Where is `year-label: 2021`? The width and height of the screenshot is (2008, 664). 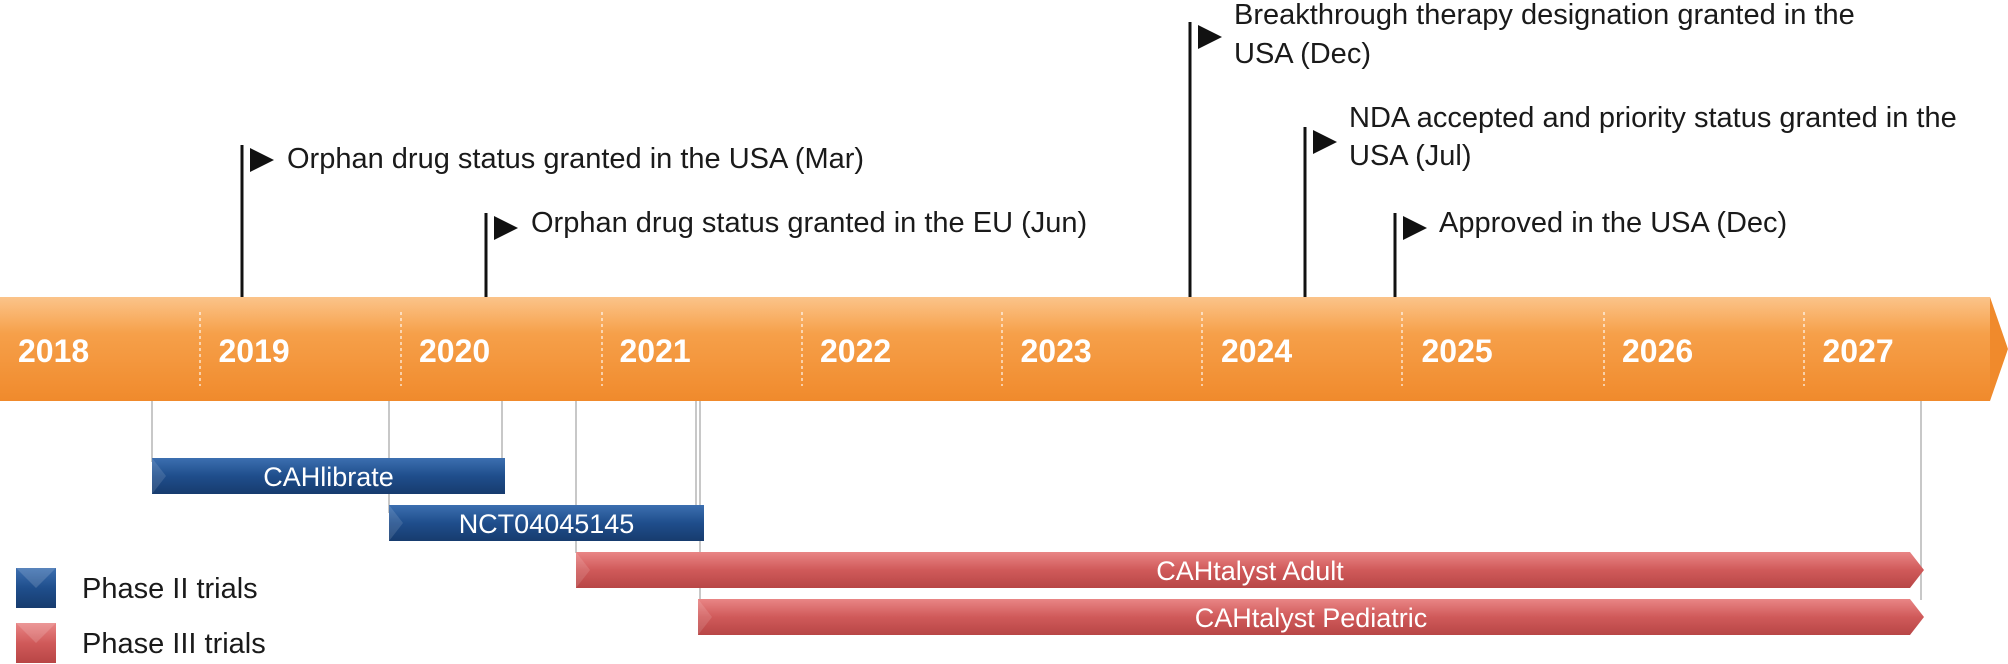
year-label: 2021 is located at coordinates (655, 351).